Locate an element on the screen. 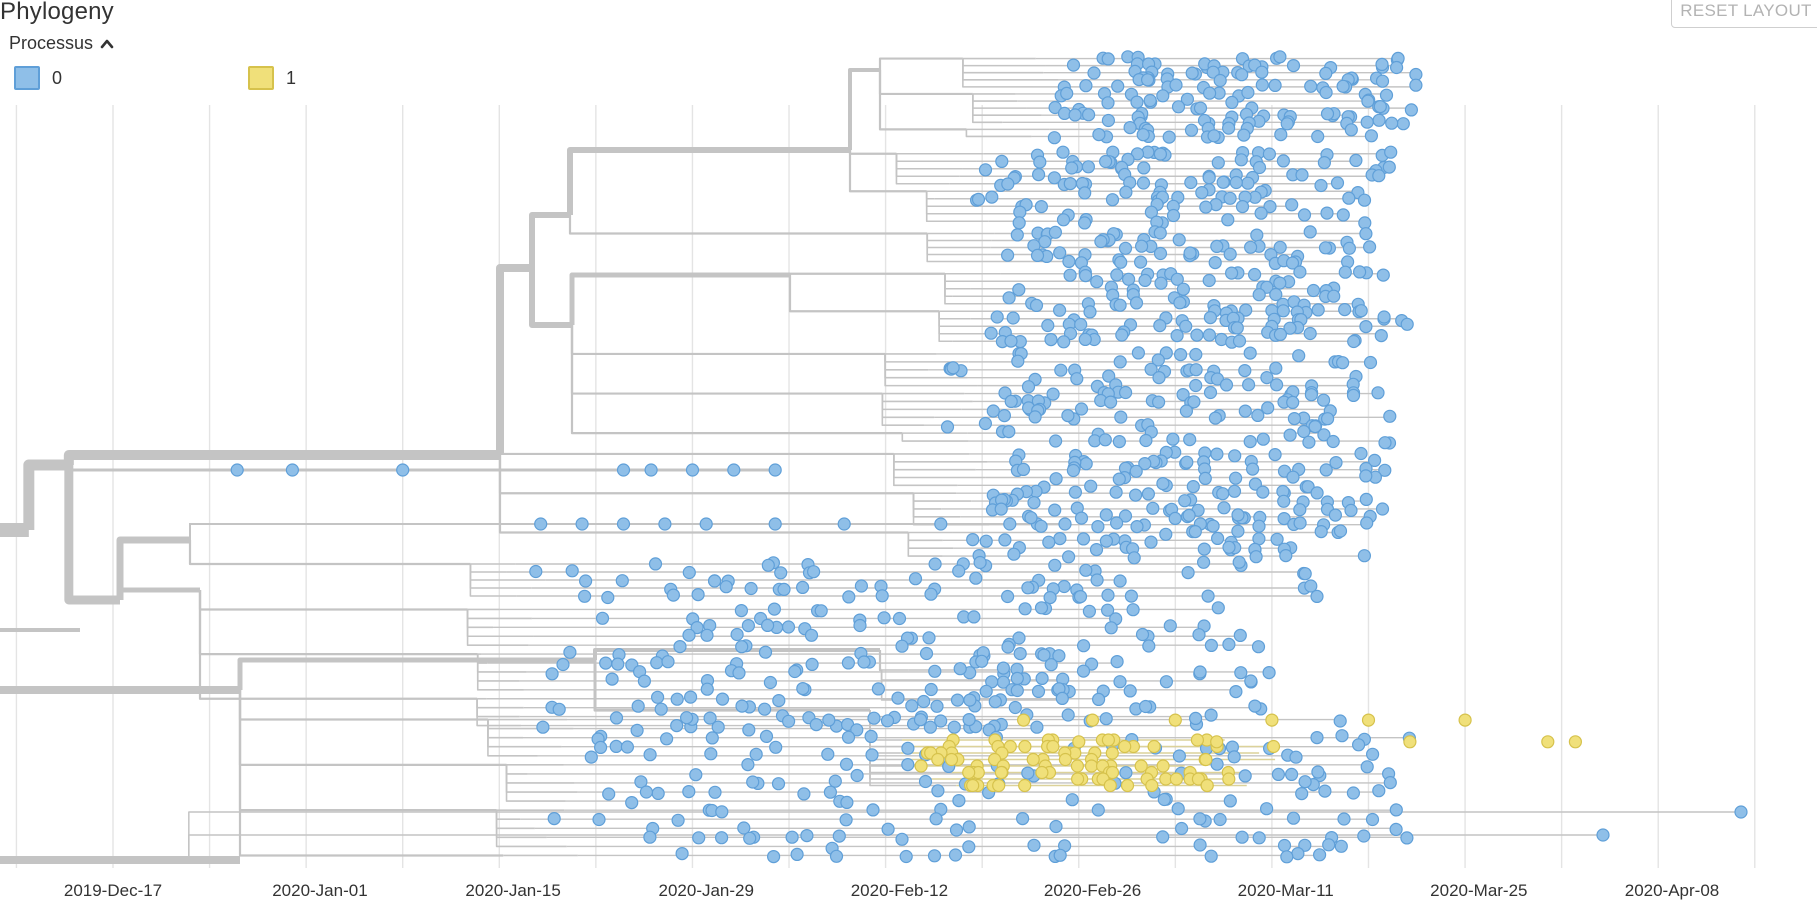  legend-title-toggle: Processus is located at coordinates (61, 43).